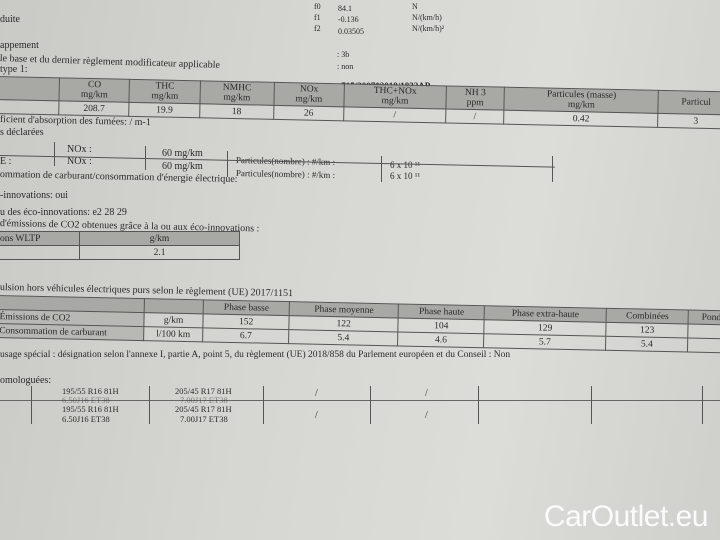 The height and width of the screenshot is (540, 720). Describe the element at coordinates (427, 17) in the screenshot. I see `f1-unit: N/(km/h)` at that location.